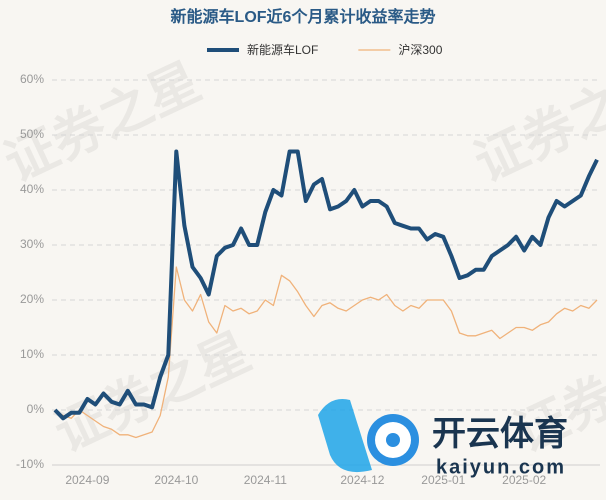 The height and width of the screenshot is (500, 606). Describe the element at coordinates (265, 480) in the screenshot. I see `x-tick-label: 2024-11` at that location.